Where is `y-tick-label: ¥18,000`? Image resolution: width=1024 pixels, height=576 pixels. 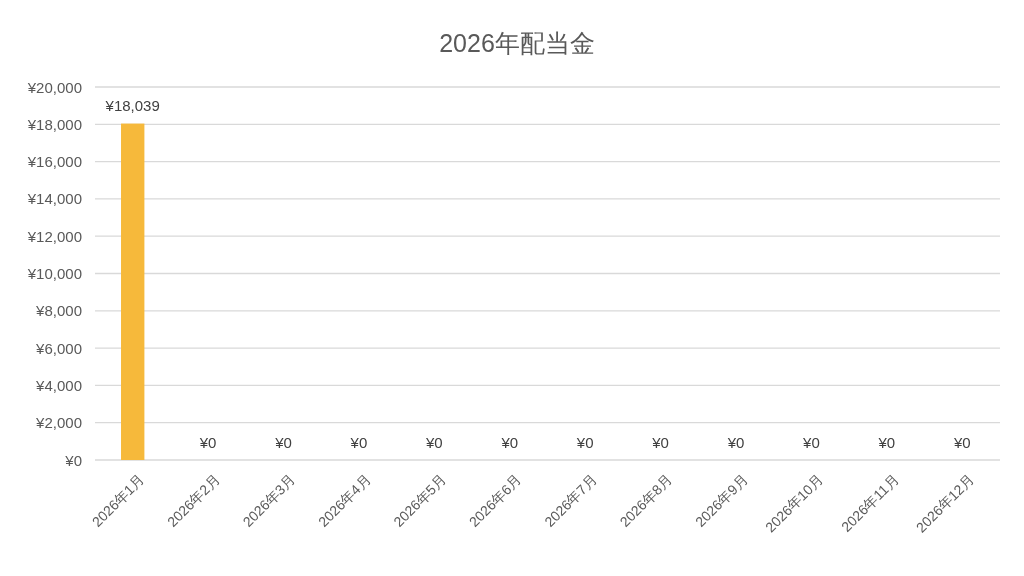
y-tick-label: ¥18,000 is located at coordinates (54, 124).